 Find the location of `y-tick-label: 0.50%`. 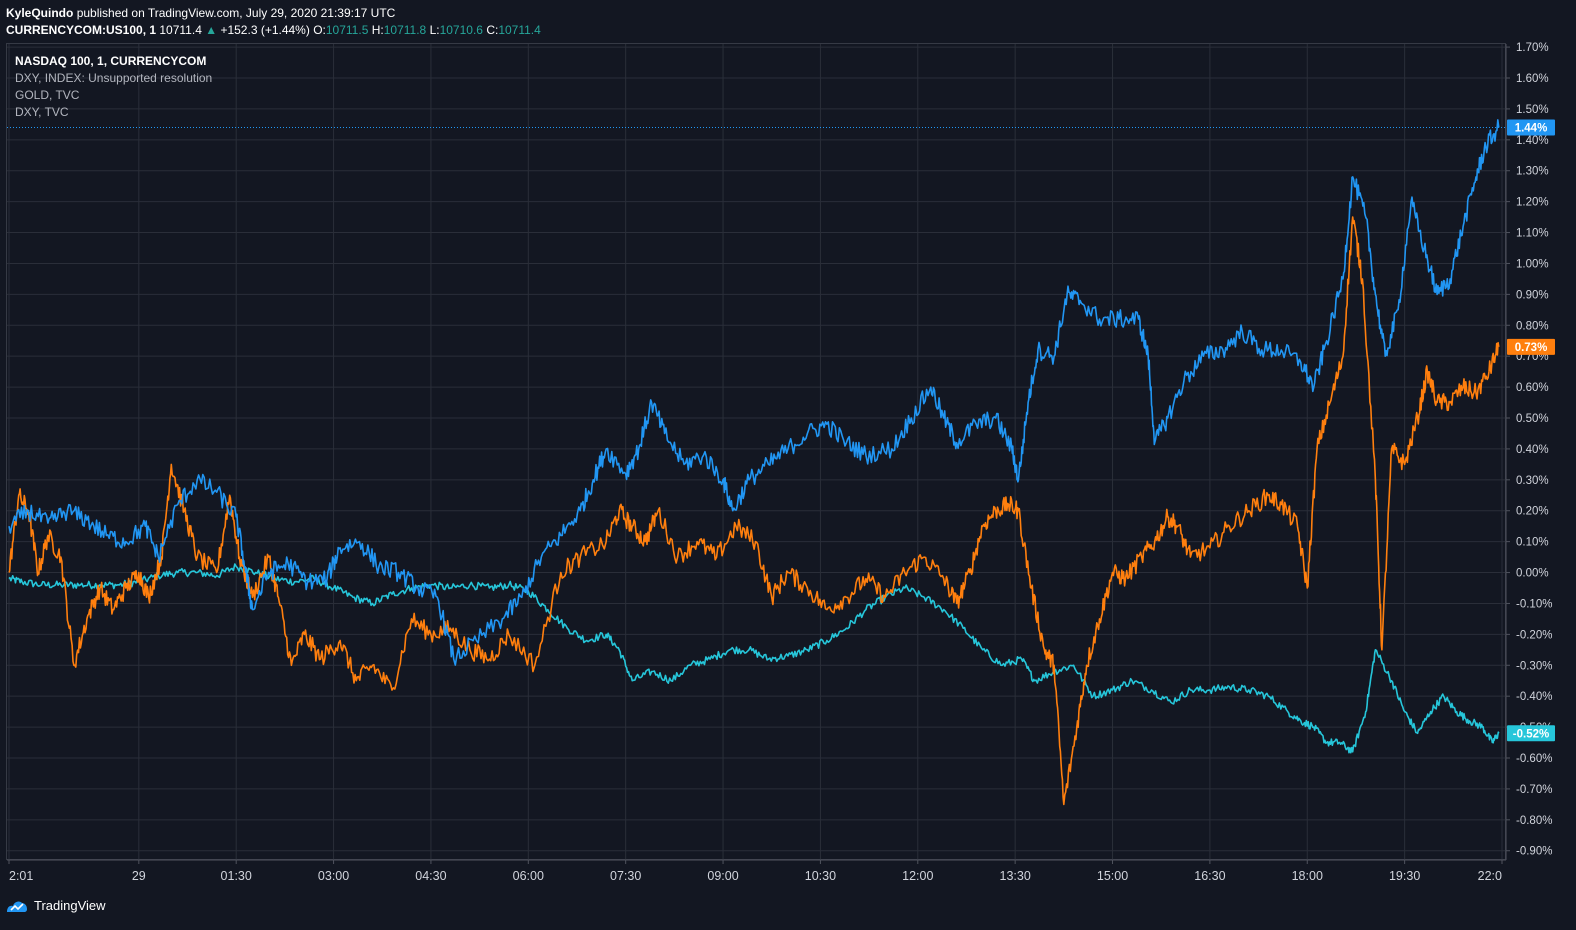

y-tick-label: 0.50% is located at coordinates (1532, 419).